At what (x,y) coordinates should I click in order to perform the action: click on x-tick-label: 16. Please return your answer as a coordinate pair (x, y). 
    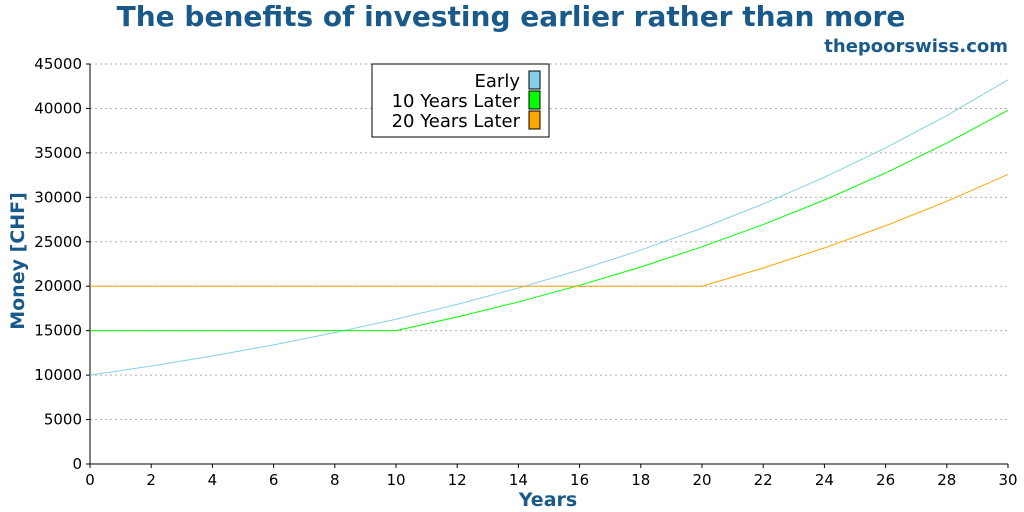
    Looking at the image, I should click on (579, 480).